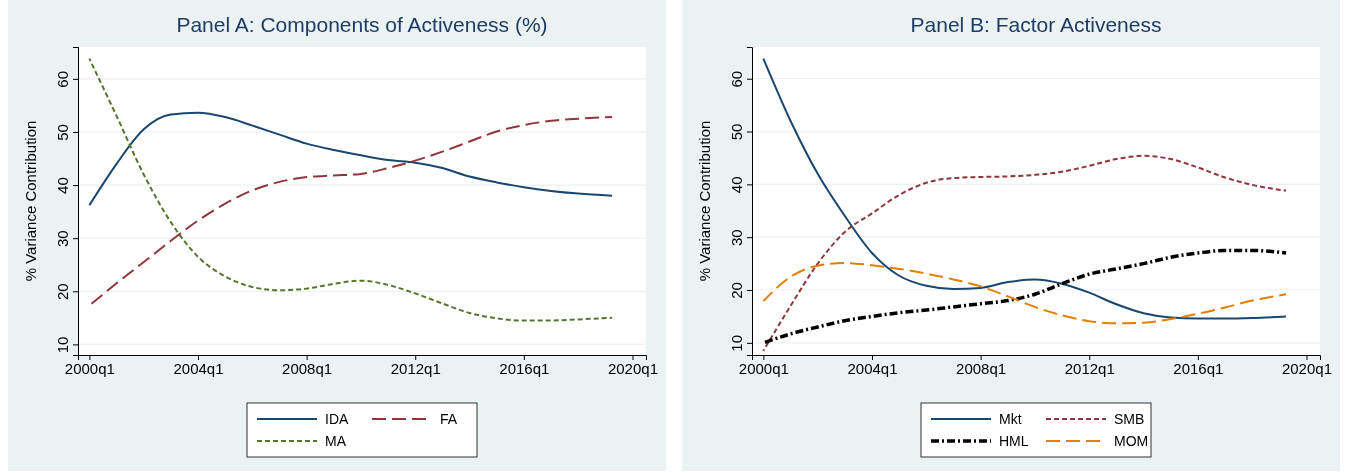 This screenshot has height=473, width=1348. What do you see at coordinates (449, 419) in the screenshot?
I see `legend-label: FA` at bounding box center [449, 419].